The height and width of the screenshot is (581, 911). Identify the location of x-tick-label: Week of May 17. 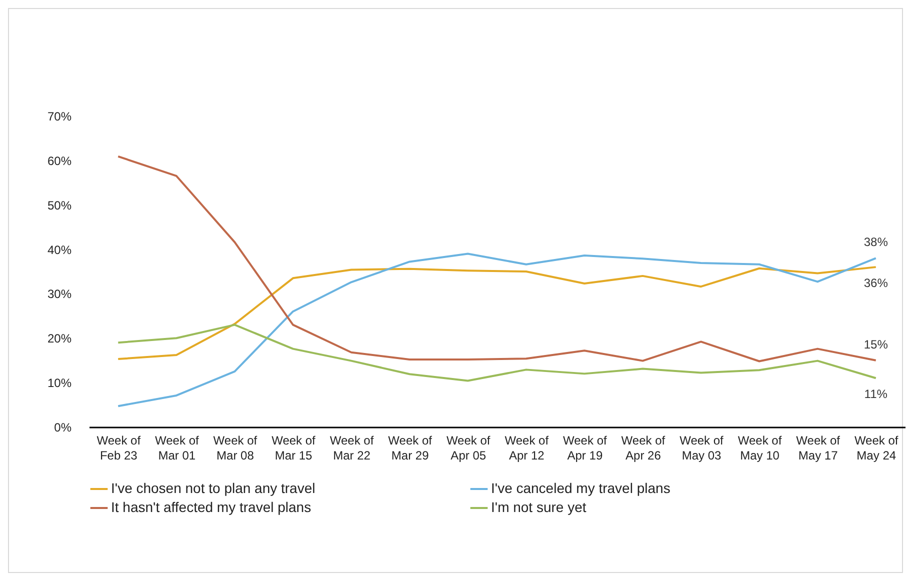
(818, 448).